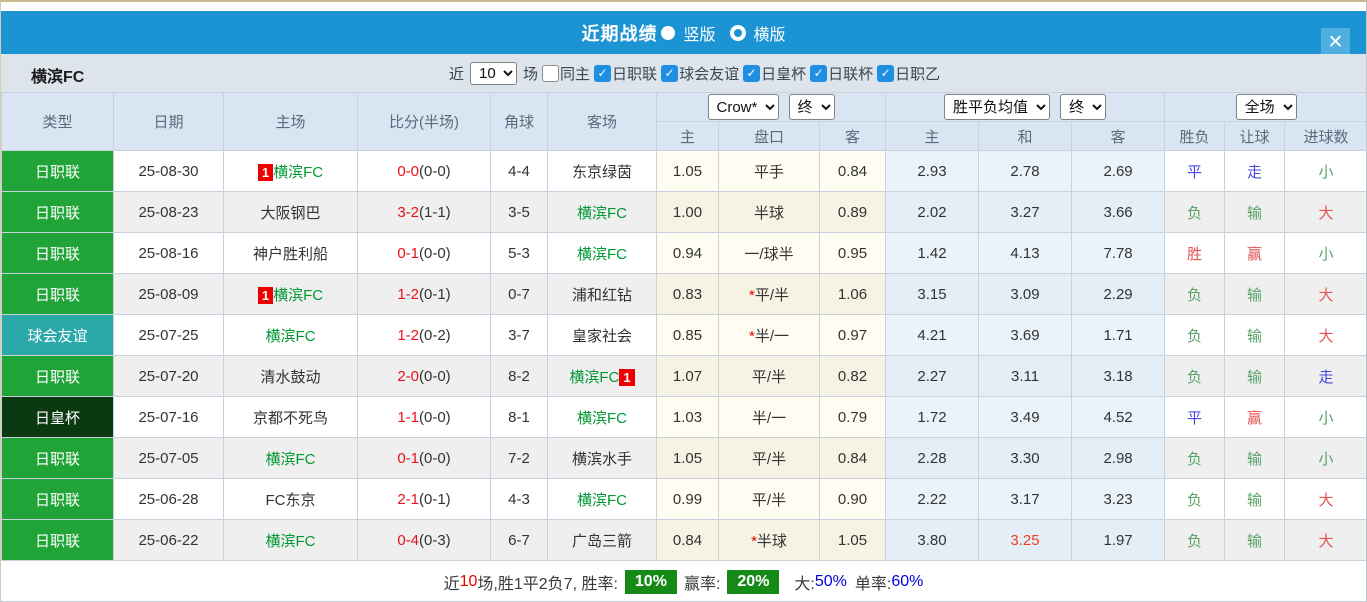 Image resolution: width=1367 pixels, height=602 pixels. What do you see at coordinates (1255, 136) in the screenshot?
I see `col-header-handicap-result: 让球` at bounding box center [1255, 136].